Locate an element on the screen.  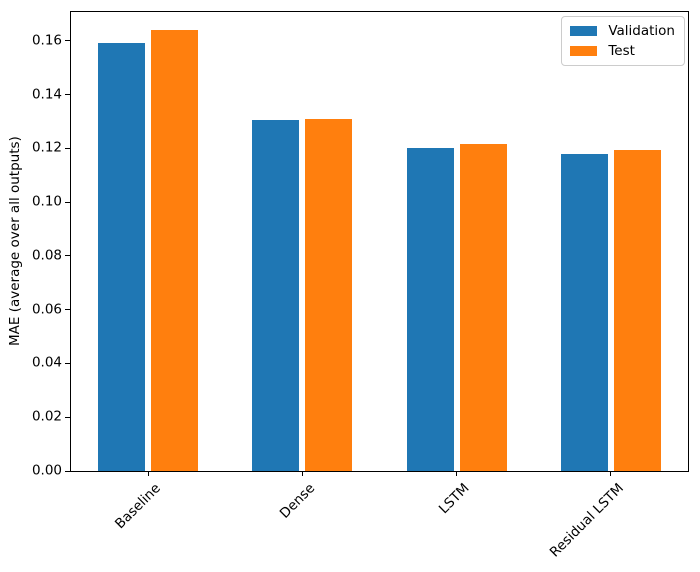
bar-validation-lstm is located at coordinates (430, 309).